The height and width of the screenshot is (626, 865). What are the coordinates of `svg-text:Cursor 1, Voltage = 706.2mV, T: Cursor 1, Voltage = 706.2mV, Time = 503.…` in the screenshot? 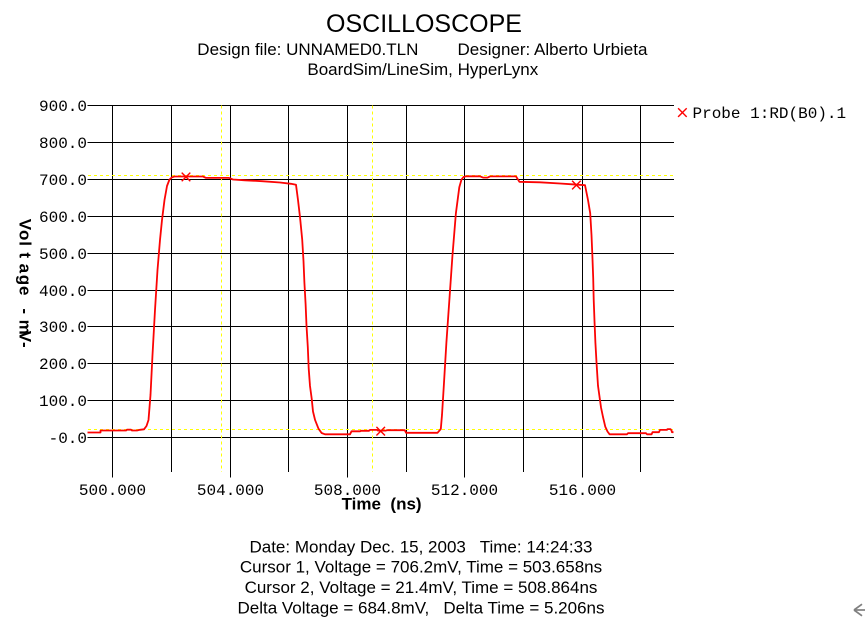 It's located at (421, 567).